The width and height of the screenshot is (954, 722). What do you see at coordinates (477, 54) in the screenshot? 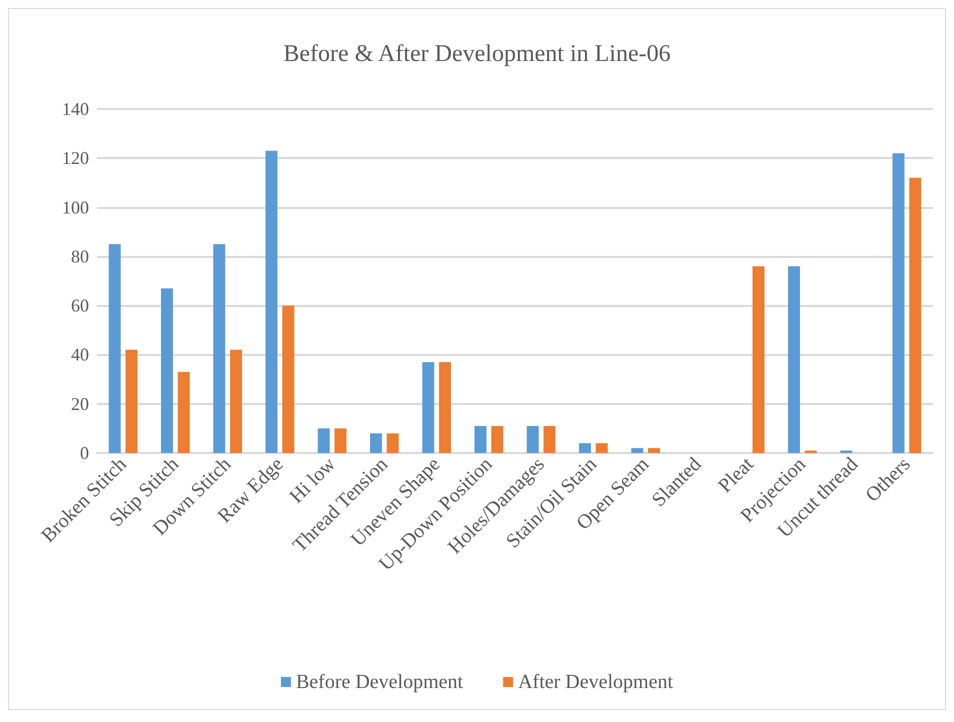
I see `chart-title: Before & After Development in Line-06` at bounding box center [477, 54].